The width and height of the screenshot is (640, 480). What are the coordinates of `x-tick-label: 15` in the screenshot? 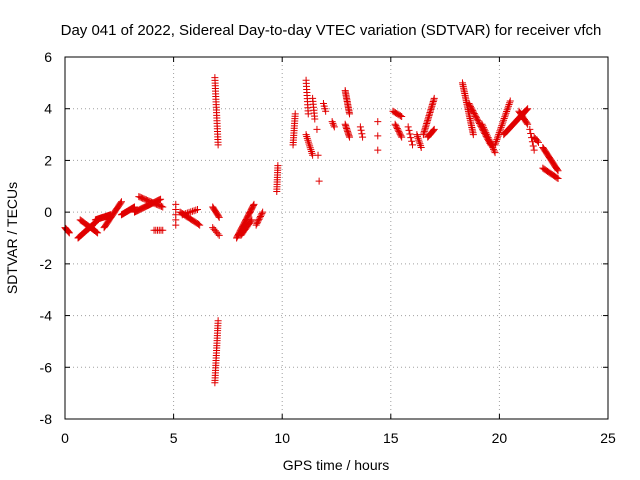 It's located at (391, 438).